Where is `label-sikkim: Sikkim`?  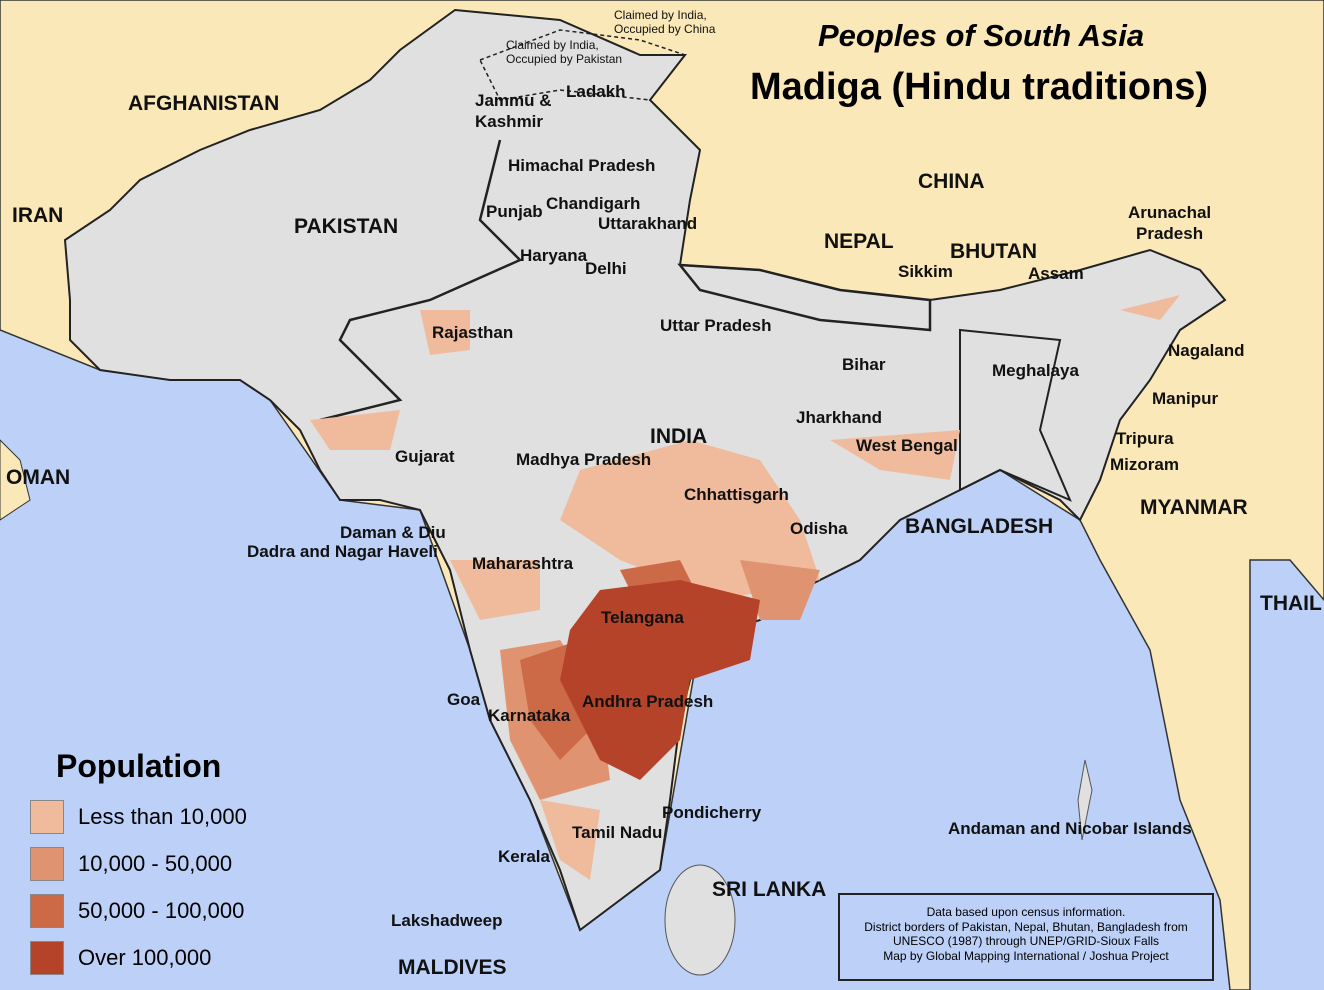 label-sikkim: Sikkim is located at coordinates (925, 271).